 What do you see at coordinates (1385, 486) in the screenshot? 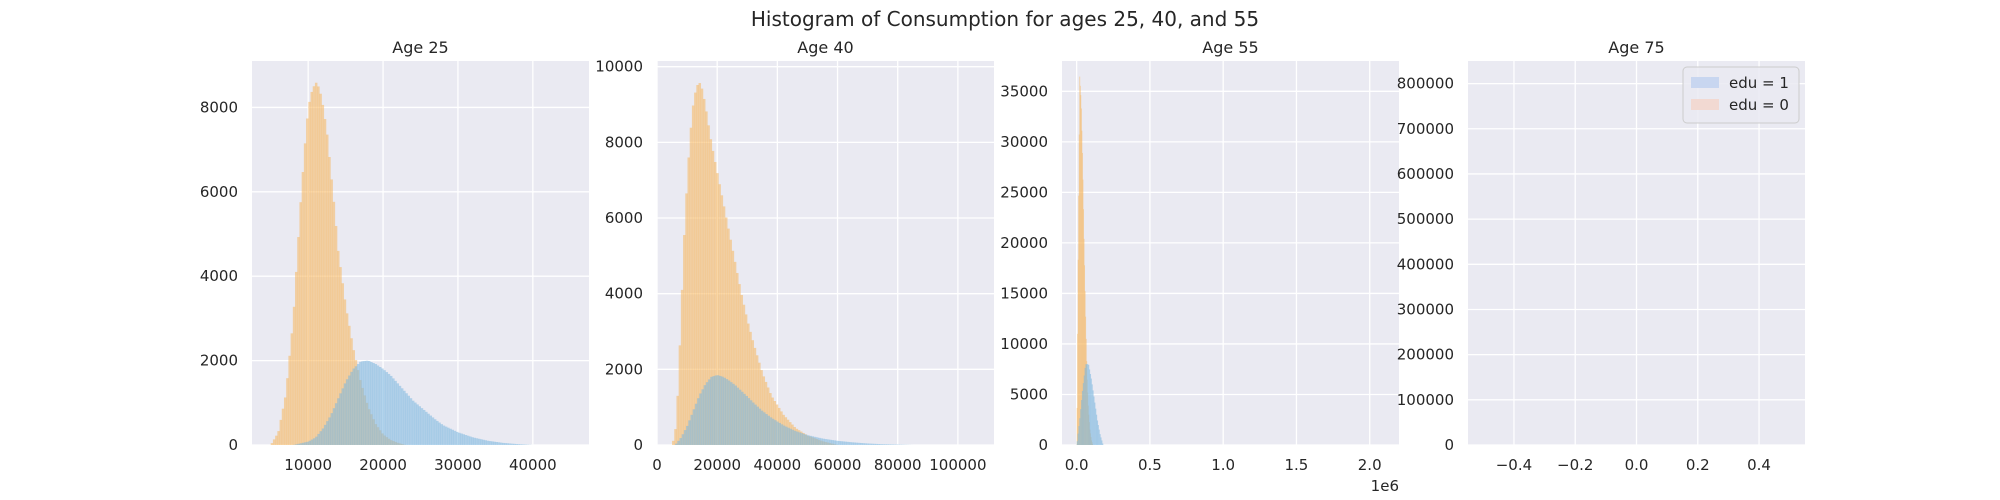
I see `x-offset-label: 1e6` at bounding box center [1385, 486].